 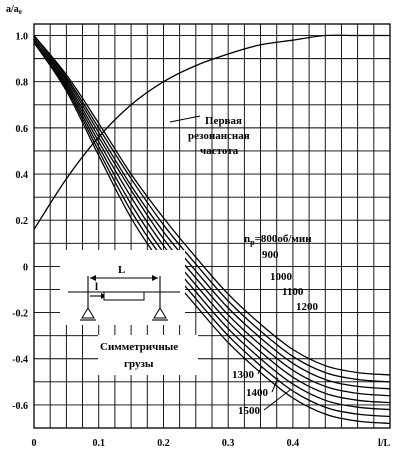 I want to click on speed-label-1300: 1300, so click(x=243, y=375).